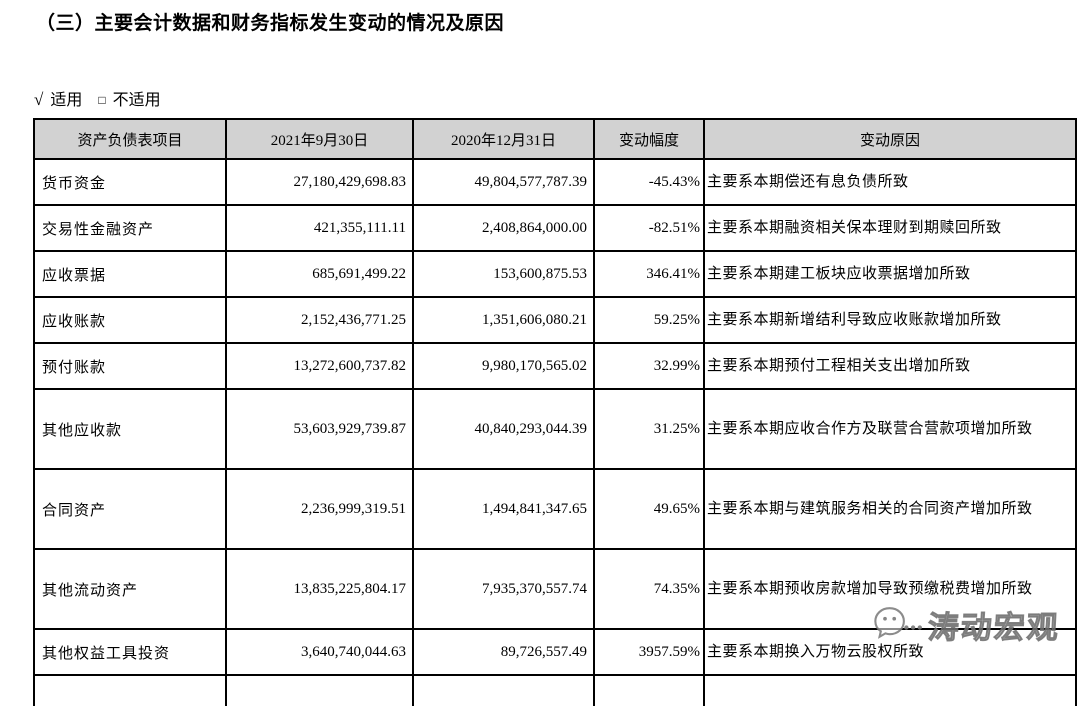 The width and height of the screenshot is (1080, 706). Describe the element at coordinates (130, 429) in the screenshot. I see `item-cell: 其他应收款` at that location.